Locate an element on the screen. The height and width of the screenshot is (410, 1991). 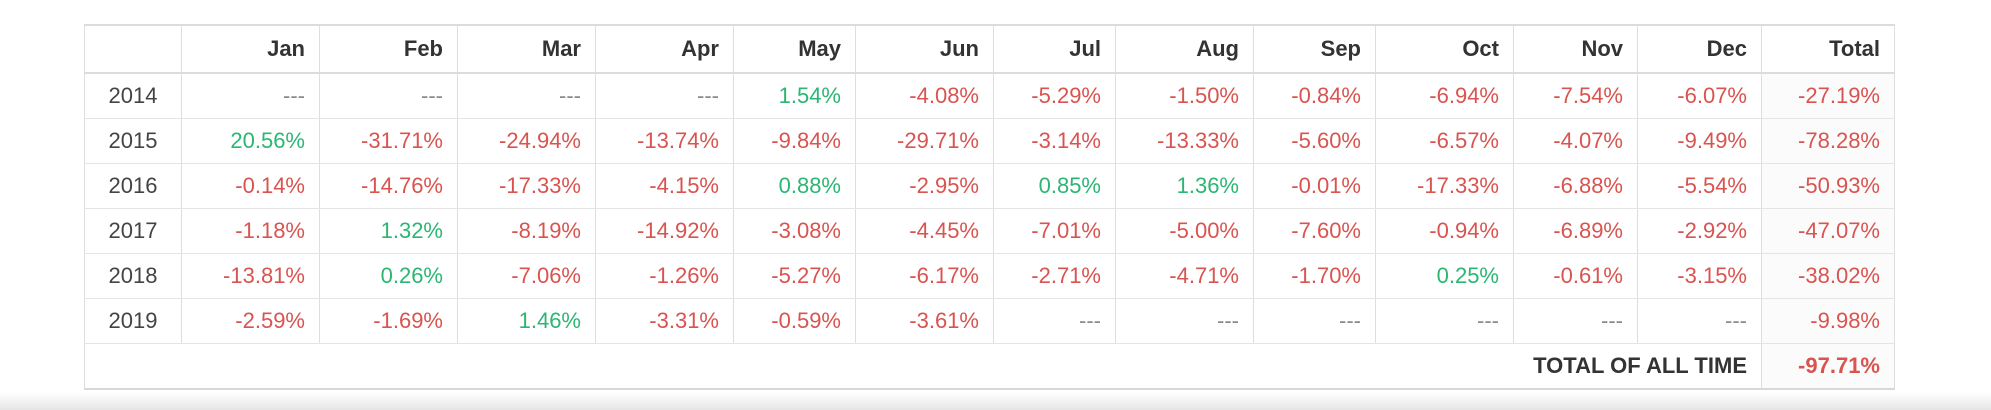
monthly-return-cell: -0.61% is located at coordinates (1575, 276).